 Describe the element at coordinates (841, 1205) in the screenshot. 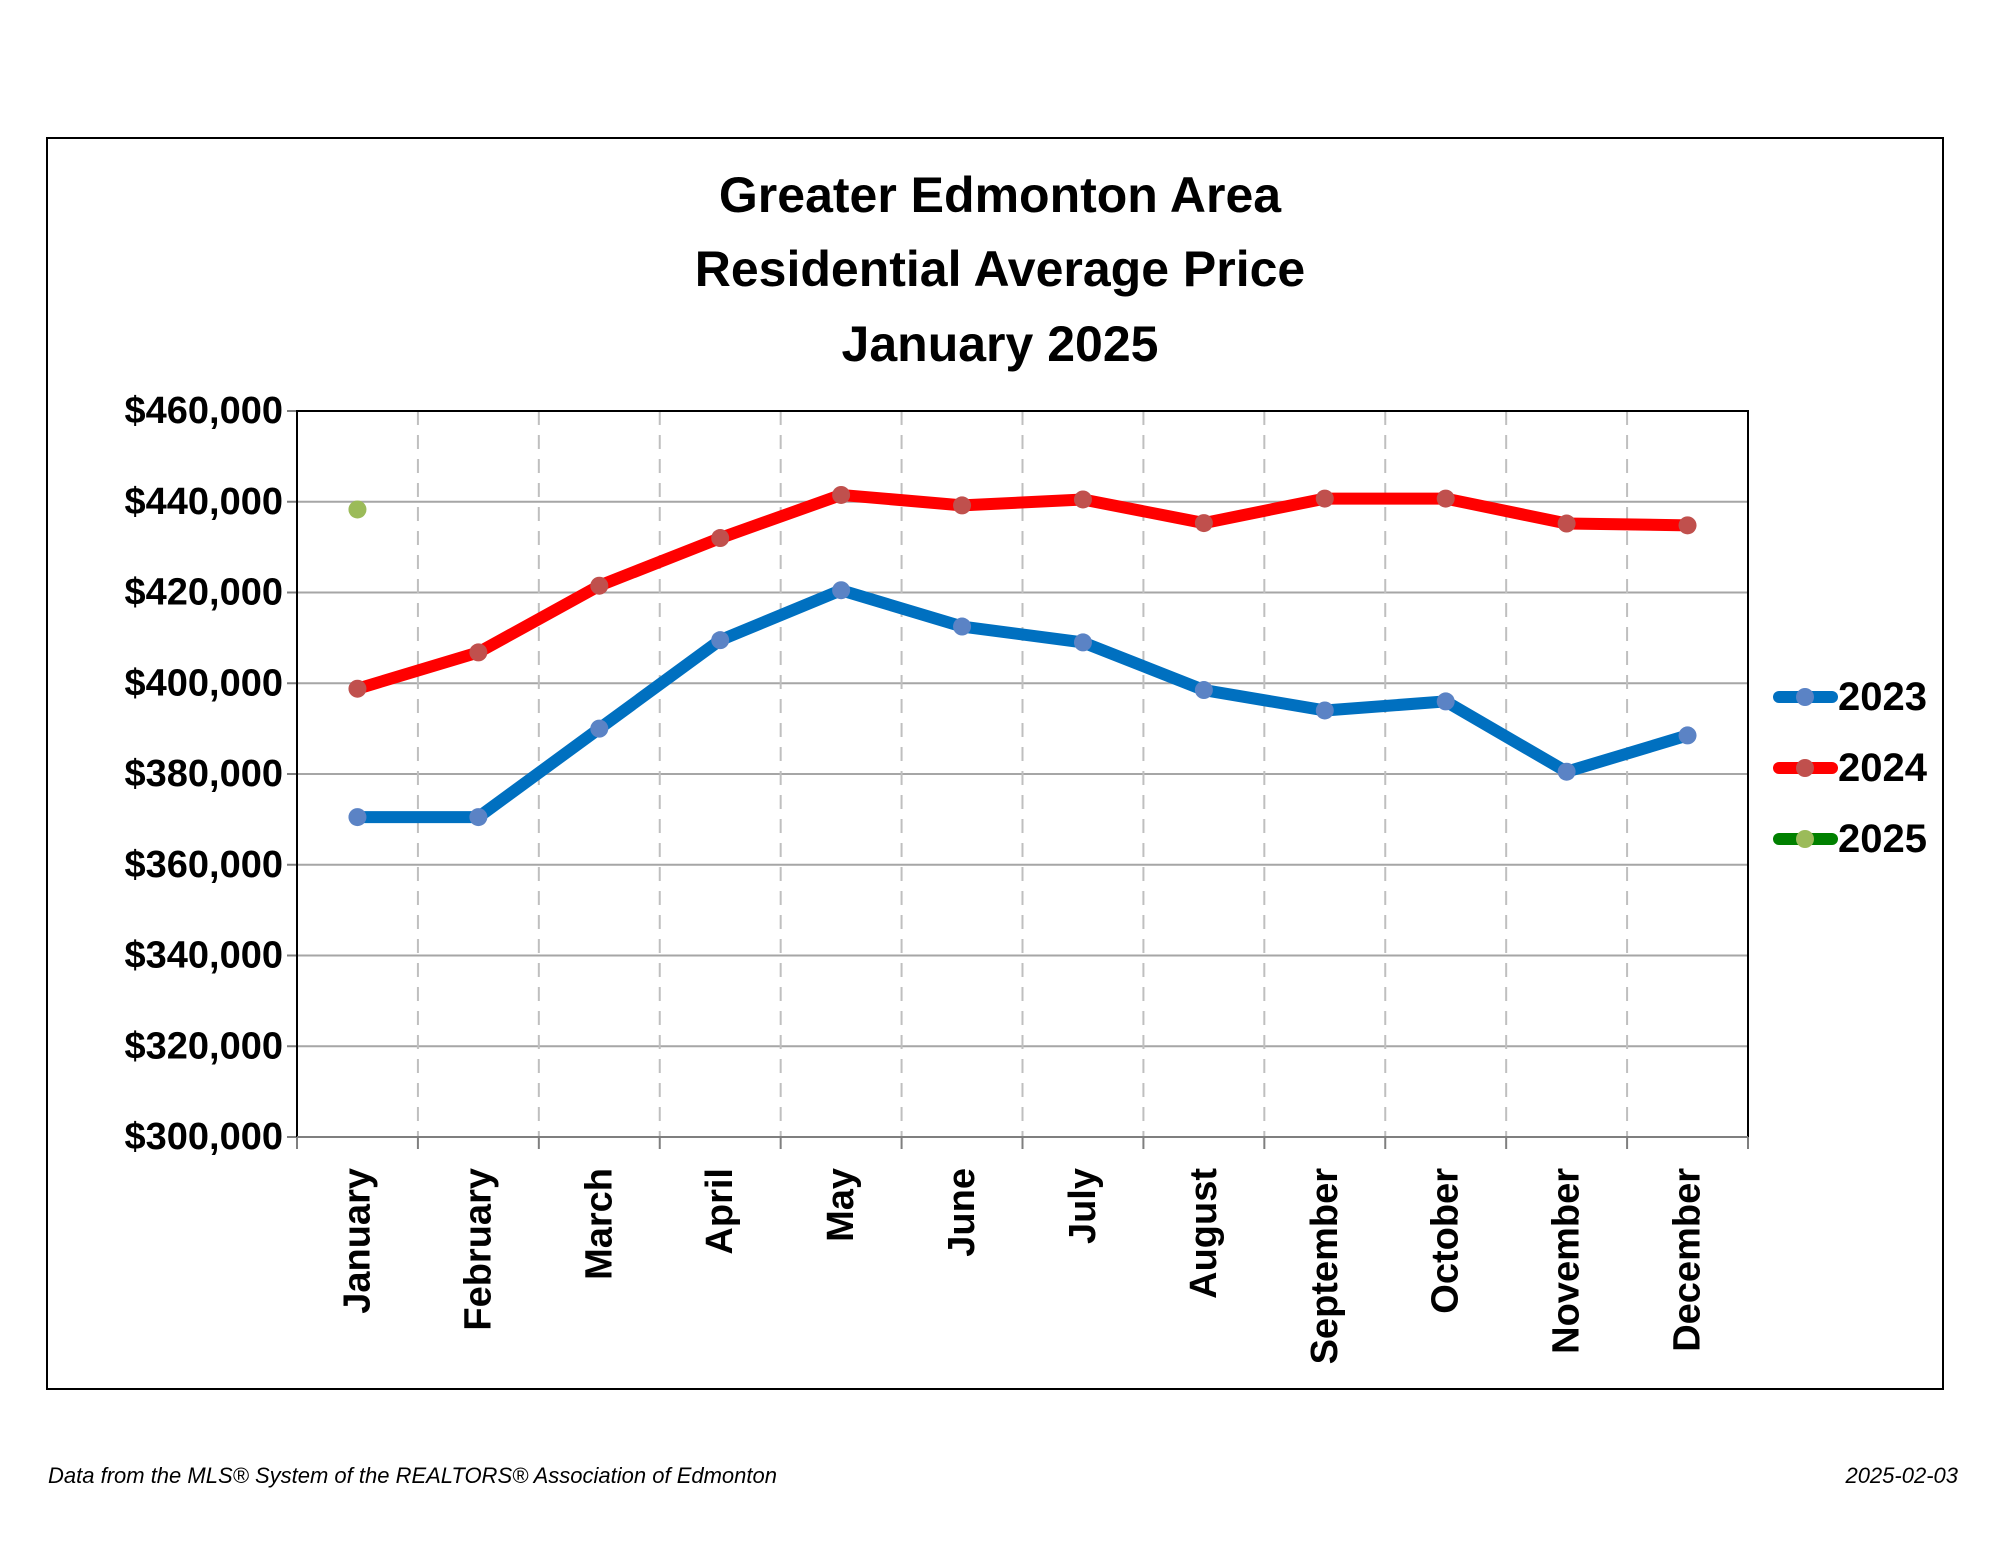

I see `x-tick-label: May` at that location.